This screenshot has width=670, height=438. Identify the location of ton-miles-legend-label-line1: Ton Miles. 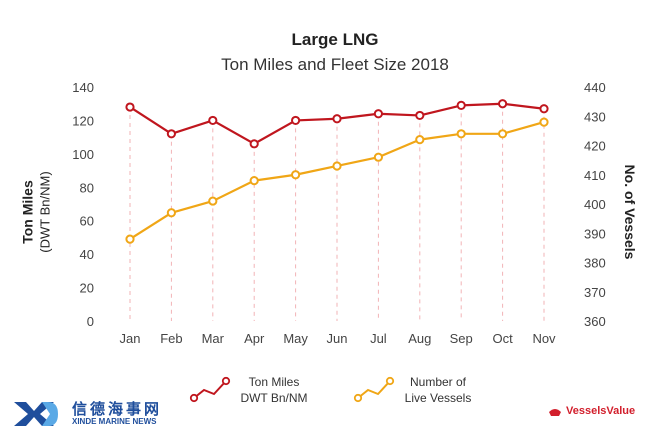
(274, 382).